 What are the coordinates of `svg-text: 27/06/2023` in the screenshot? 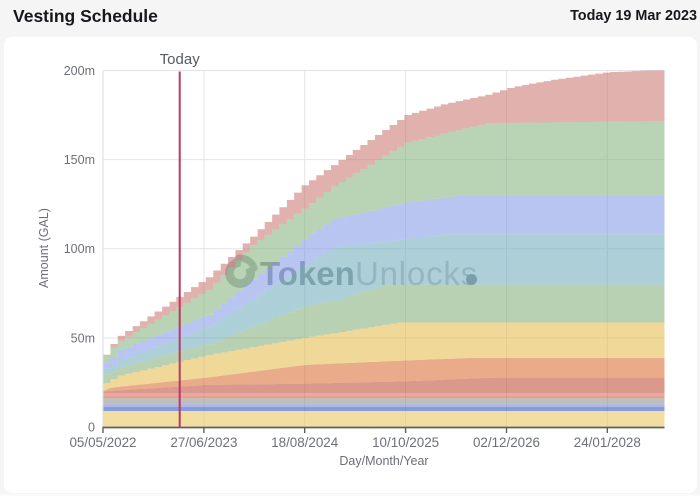 It's located at (203, 442).